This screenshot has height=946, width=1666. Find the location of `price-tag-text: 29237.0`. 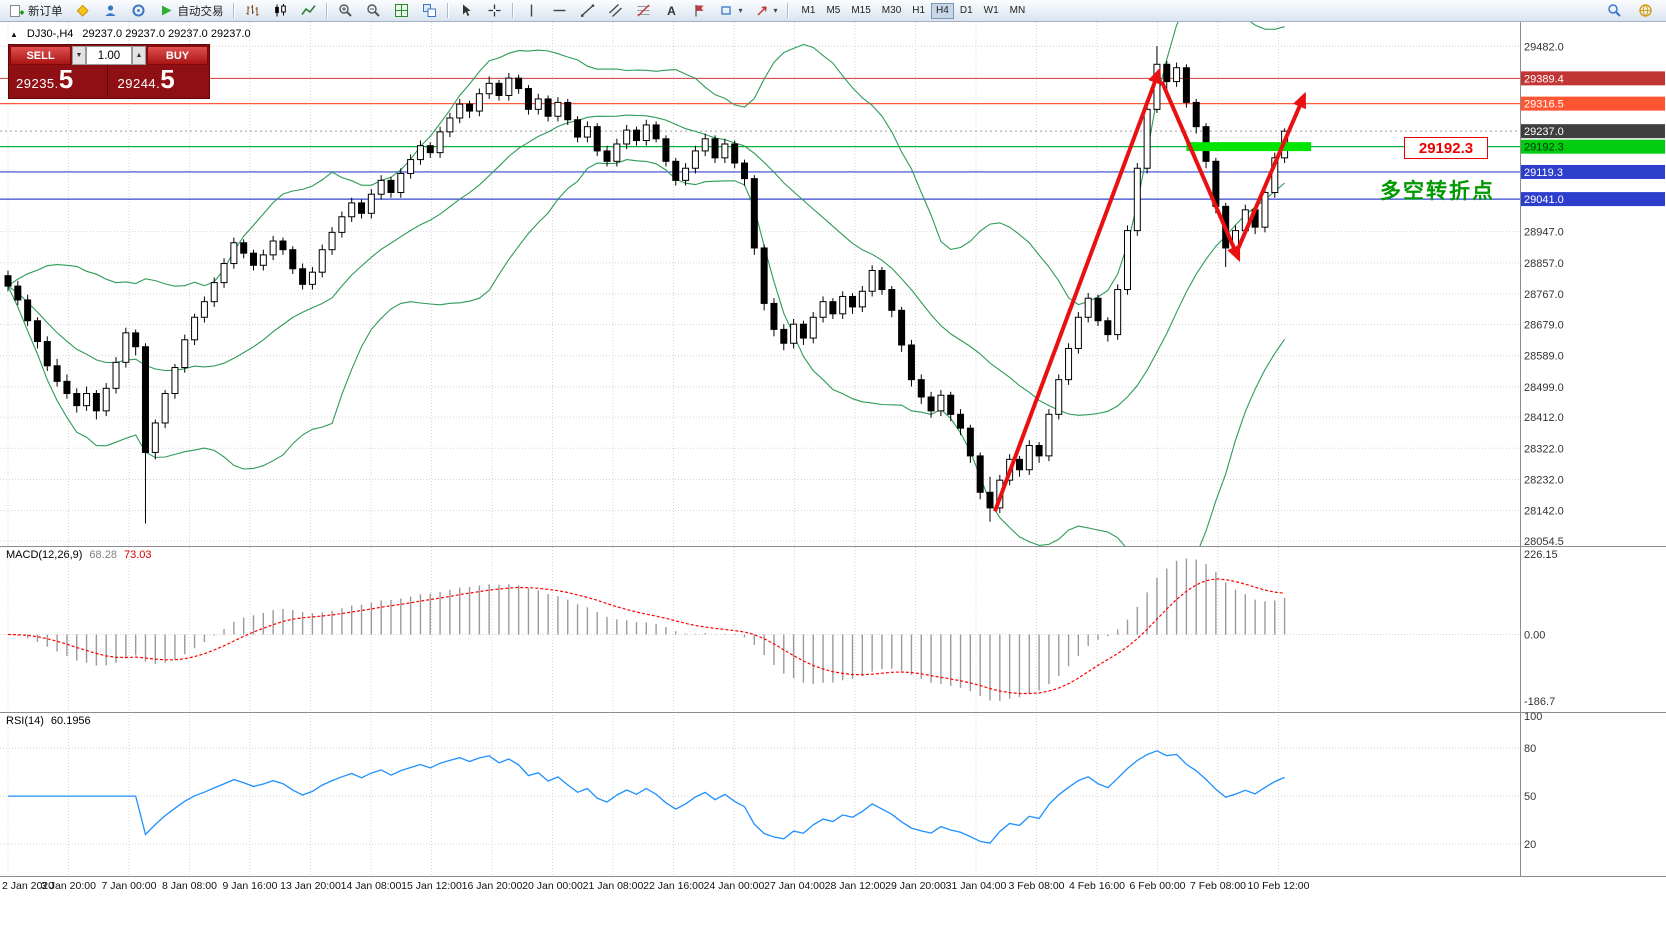

price-tag-text: 29237.0 is located at coordinates (1544, 132).